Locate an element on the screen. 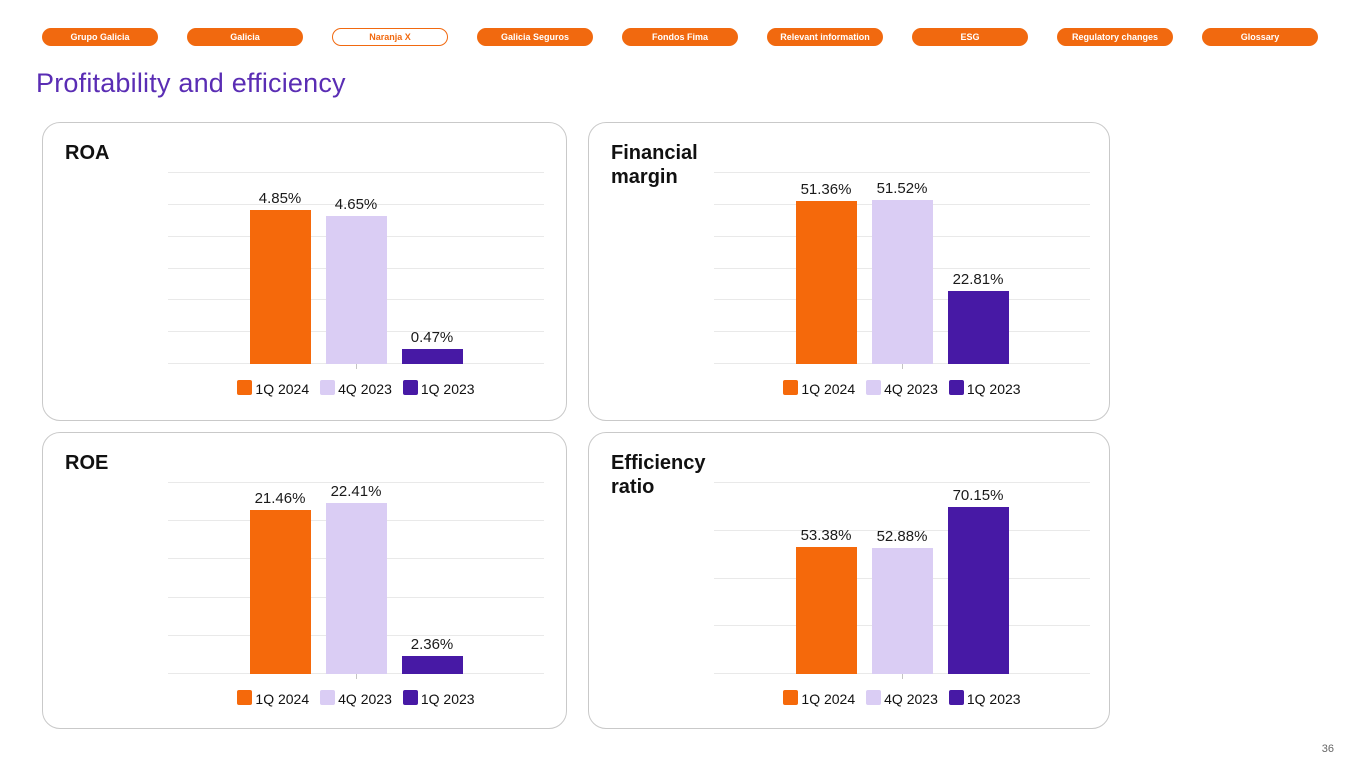 This screenshot has width=1365, height=768. bar-group: 53.38% 52.88% 70.15% is located at coordinates (902, 580).